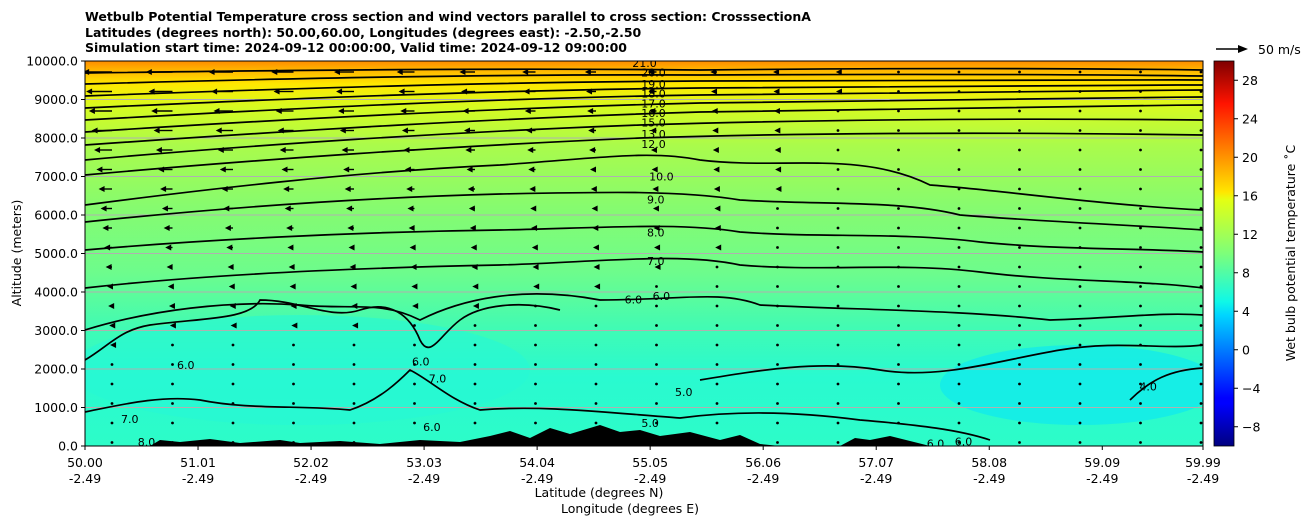 The width and height of the screenshot is (1311, 526). I want to click on x-tick-label-lon: -2.49, so click(876, 478).